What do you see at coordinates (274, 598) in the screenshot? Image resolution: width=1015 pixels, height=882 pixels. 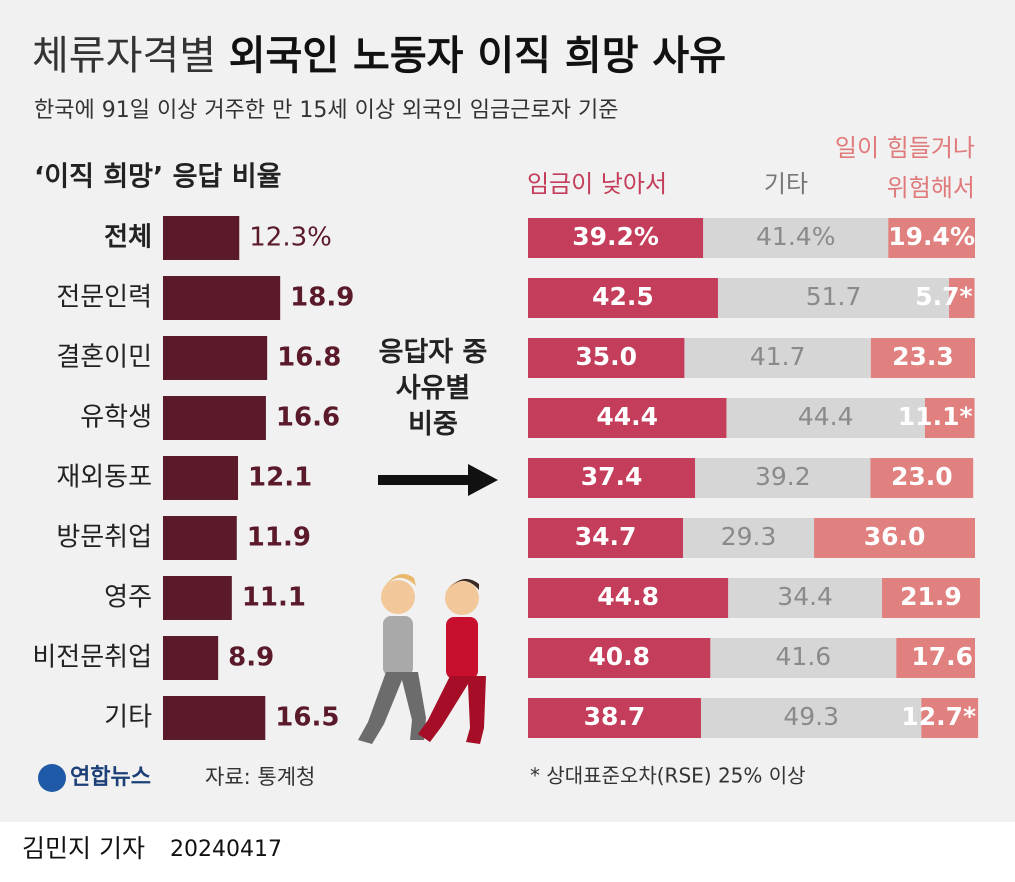 I see `value-label: 11.1` at bounding box center [274, 598].